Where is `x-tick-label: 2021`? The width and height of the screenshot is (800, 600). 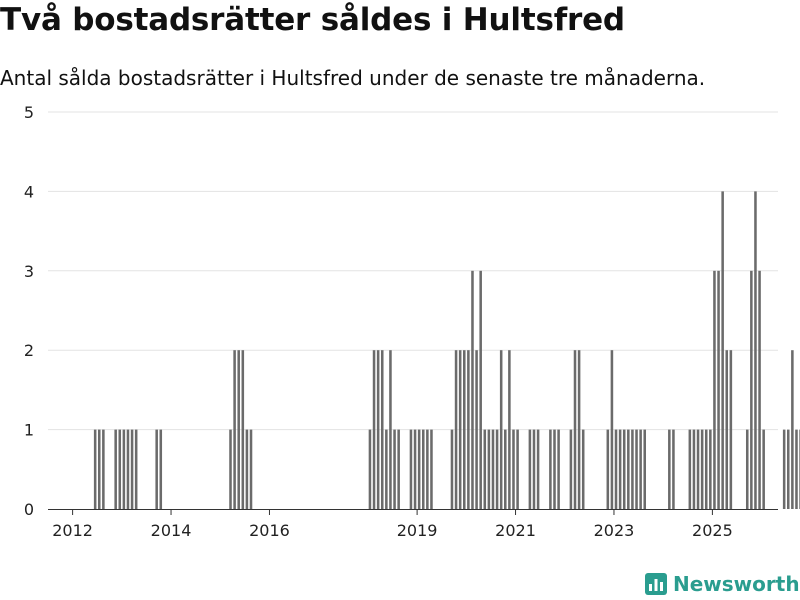
x-tick-label: 2021 is located at coordinates (515, 530).